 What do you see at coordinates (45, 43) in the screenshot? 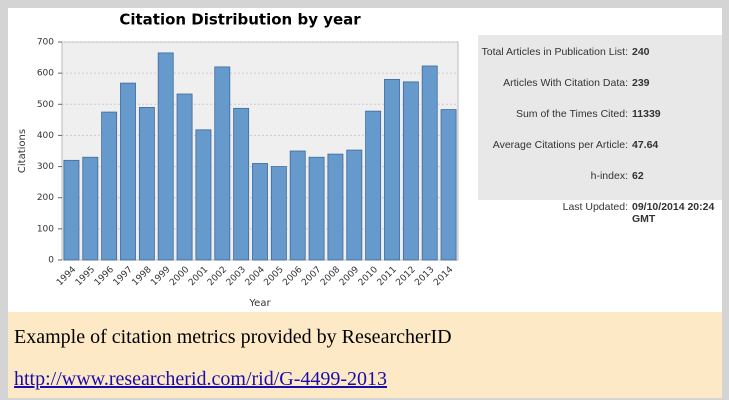
I see `y-tick-label: 700` at bounding box center [45, 43].